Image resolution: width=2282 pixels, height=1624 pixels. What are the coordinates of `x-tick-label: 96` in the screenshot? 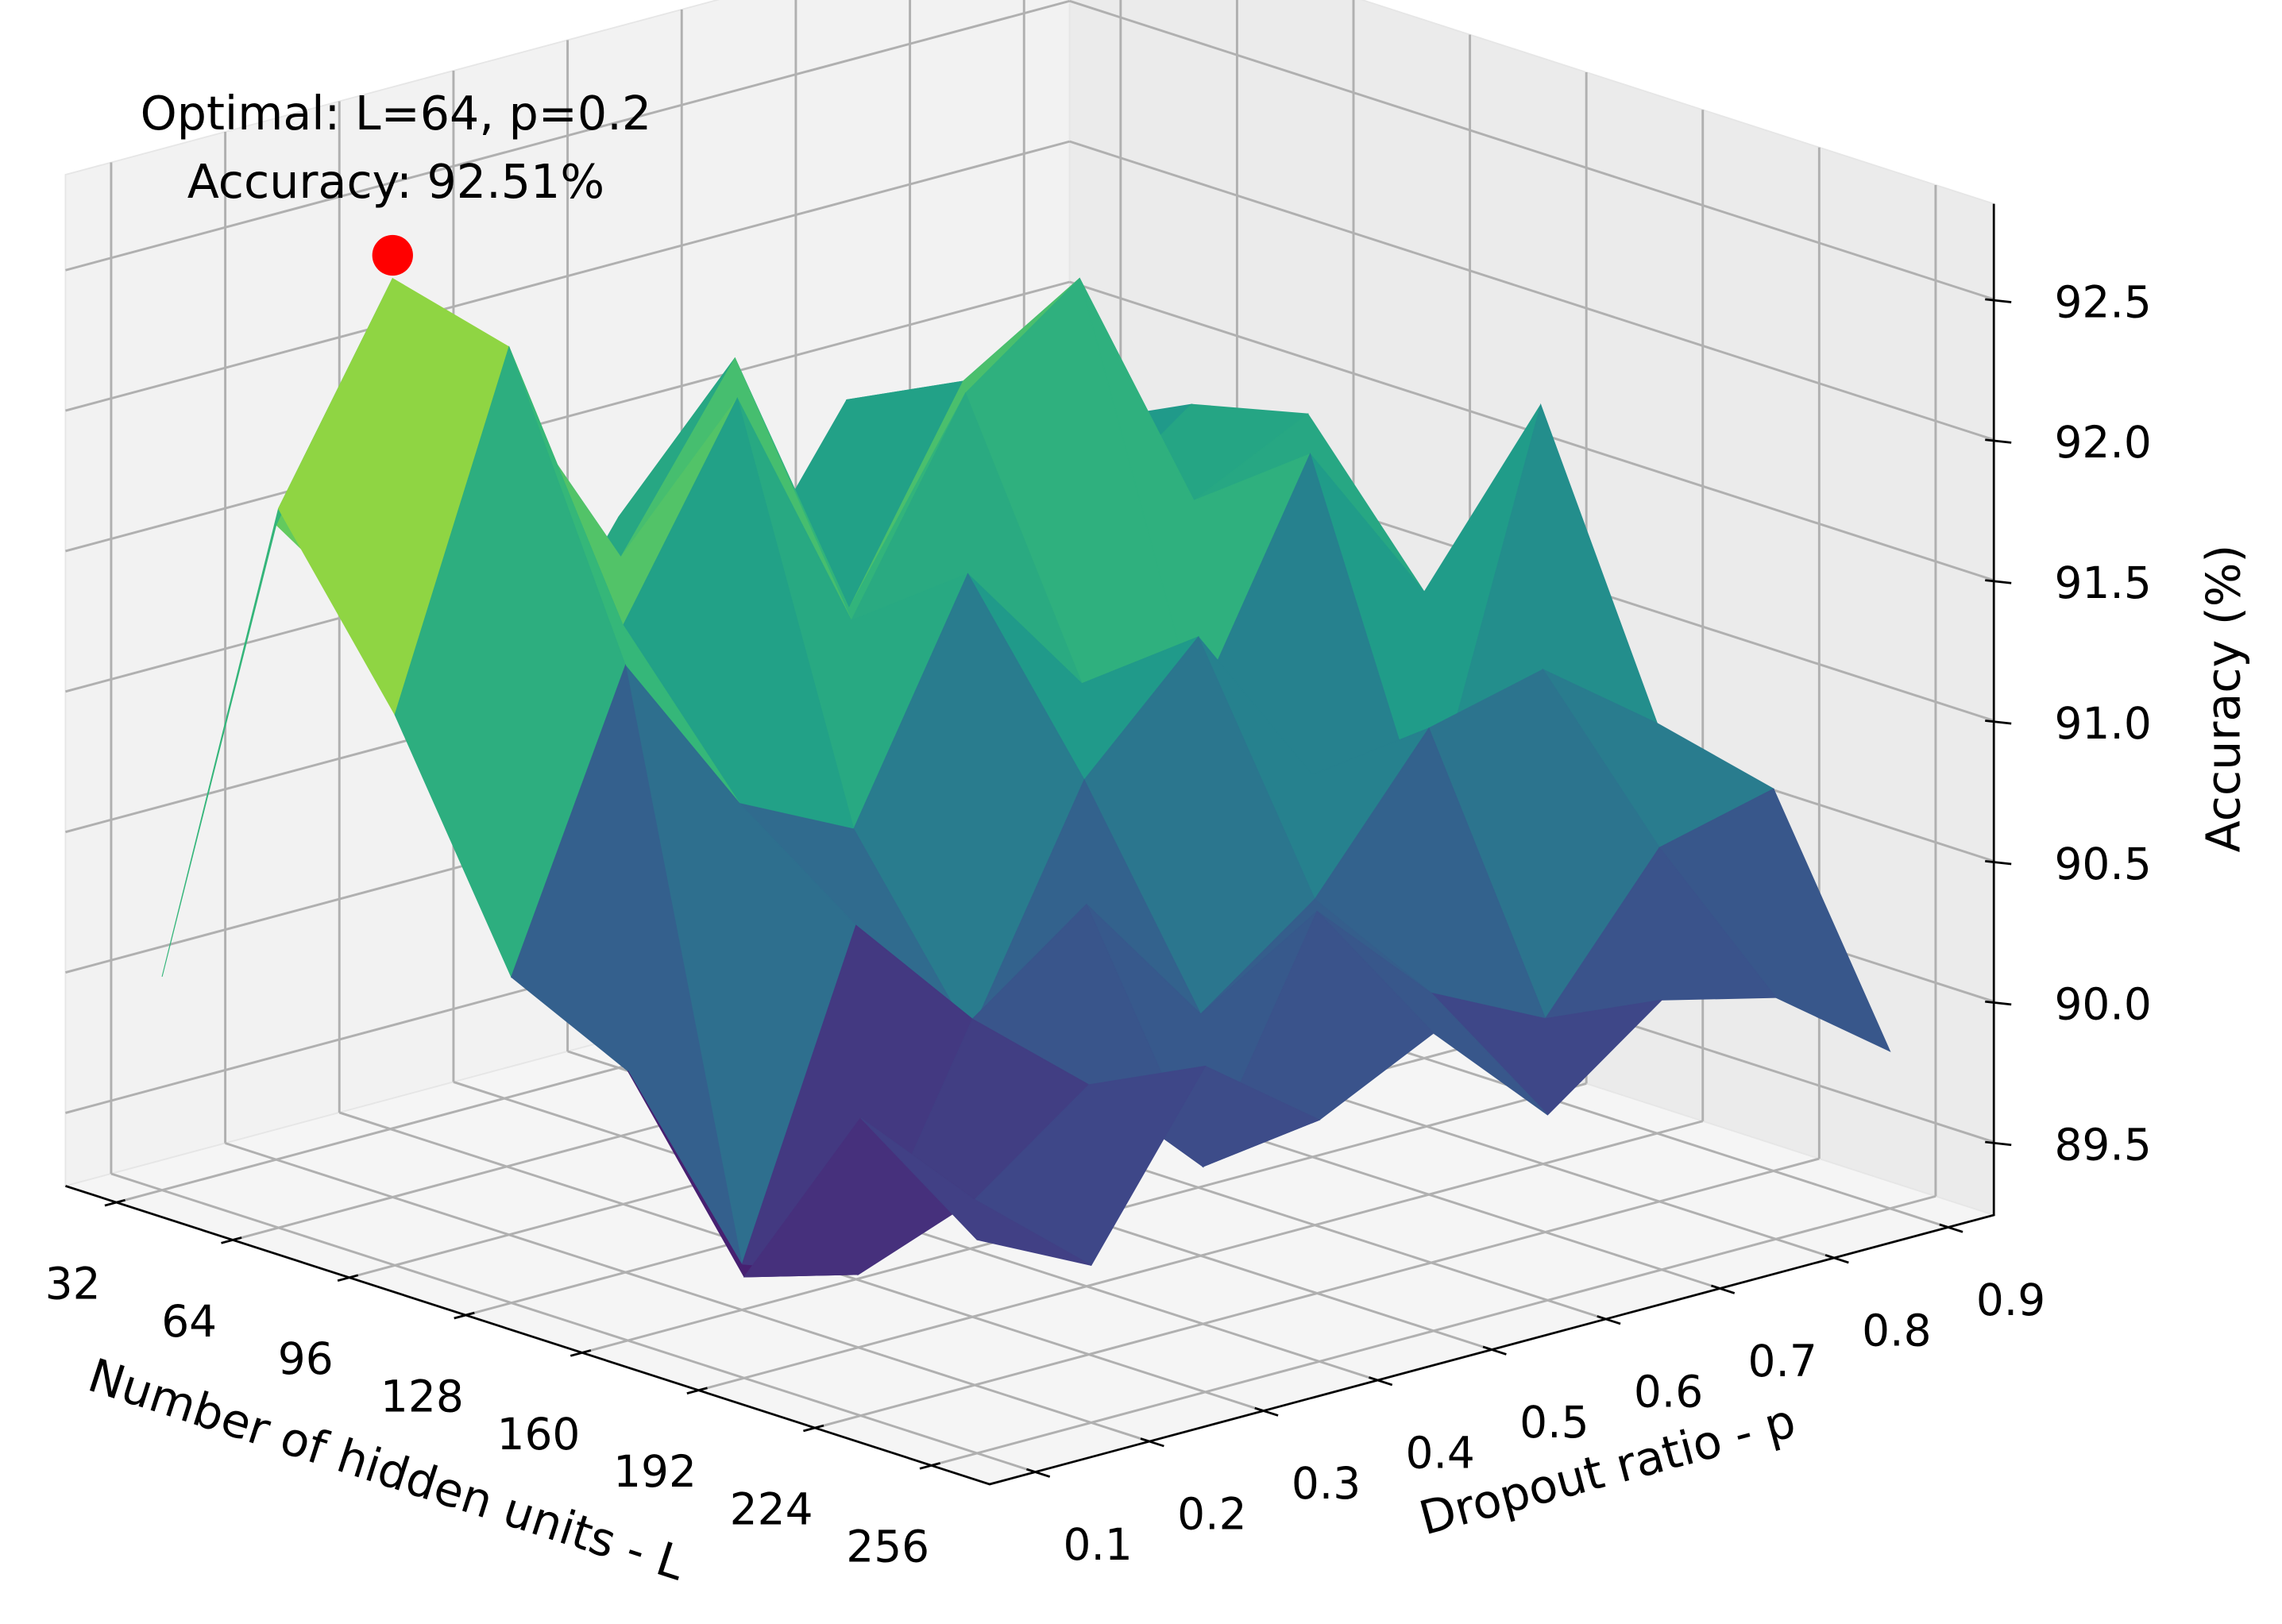 It's located at (306, 1358).